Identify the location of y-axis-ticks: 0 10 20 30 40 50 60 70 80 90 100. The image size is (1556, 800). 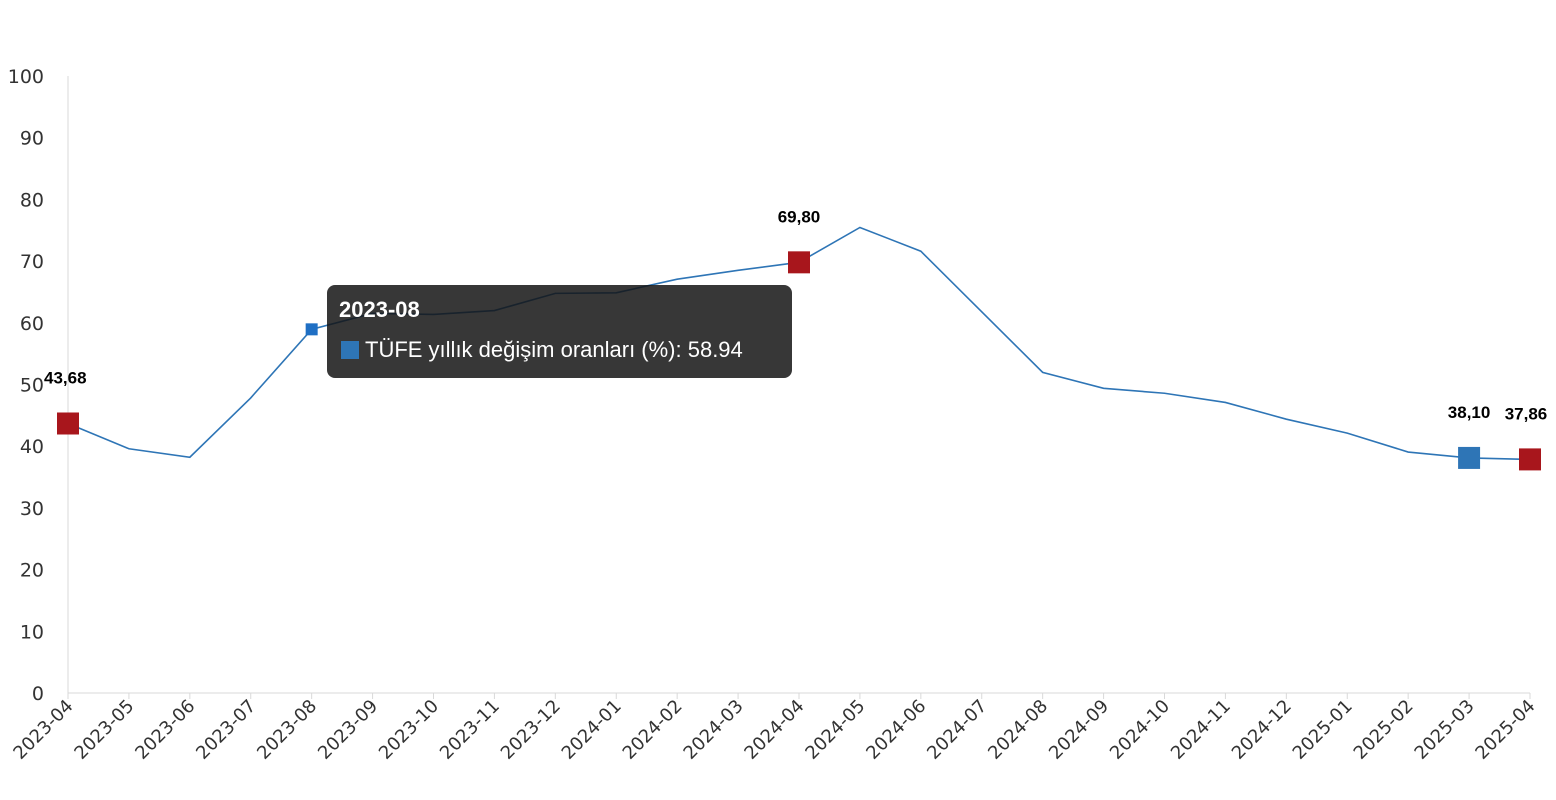
(26, 385).